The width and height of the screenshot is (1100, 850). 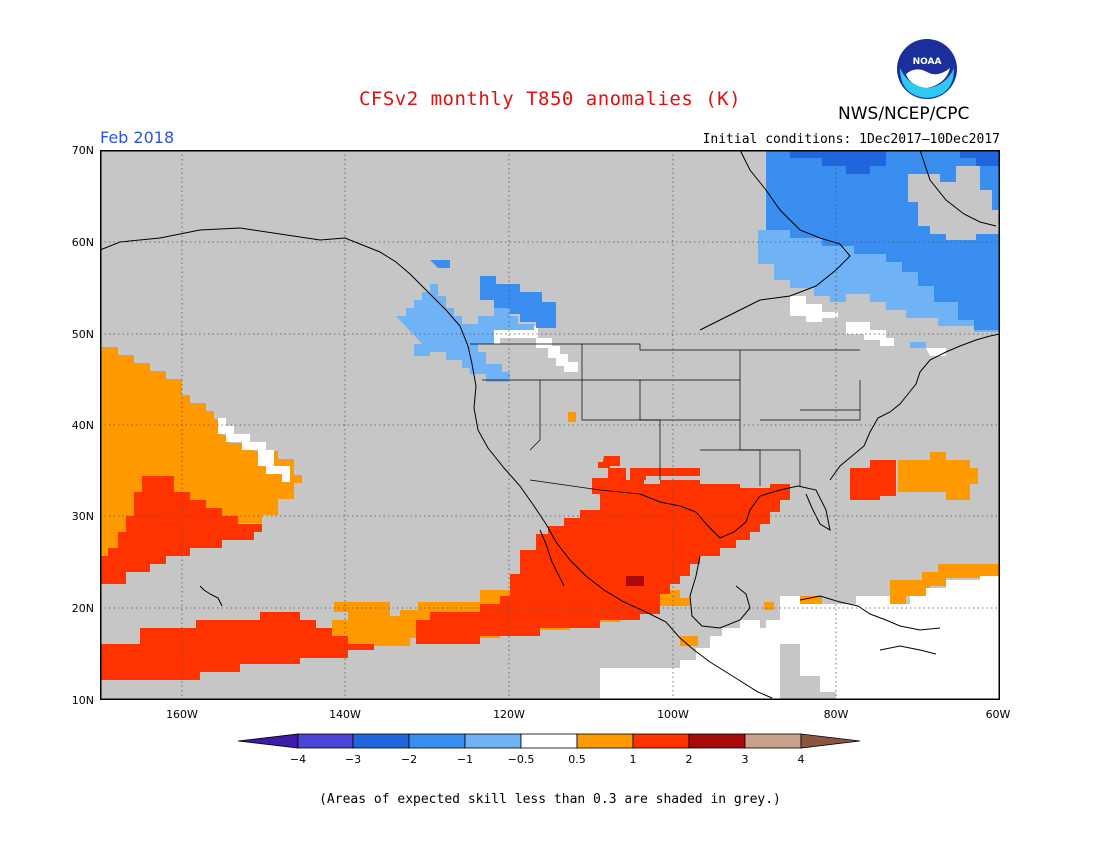 I want to click on lon-label: 100W, so click(x=673, y=714).